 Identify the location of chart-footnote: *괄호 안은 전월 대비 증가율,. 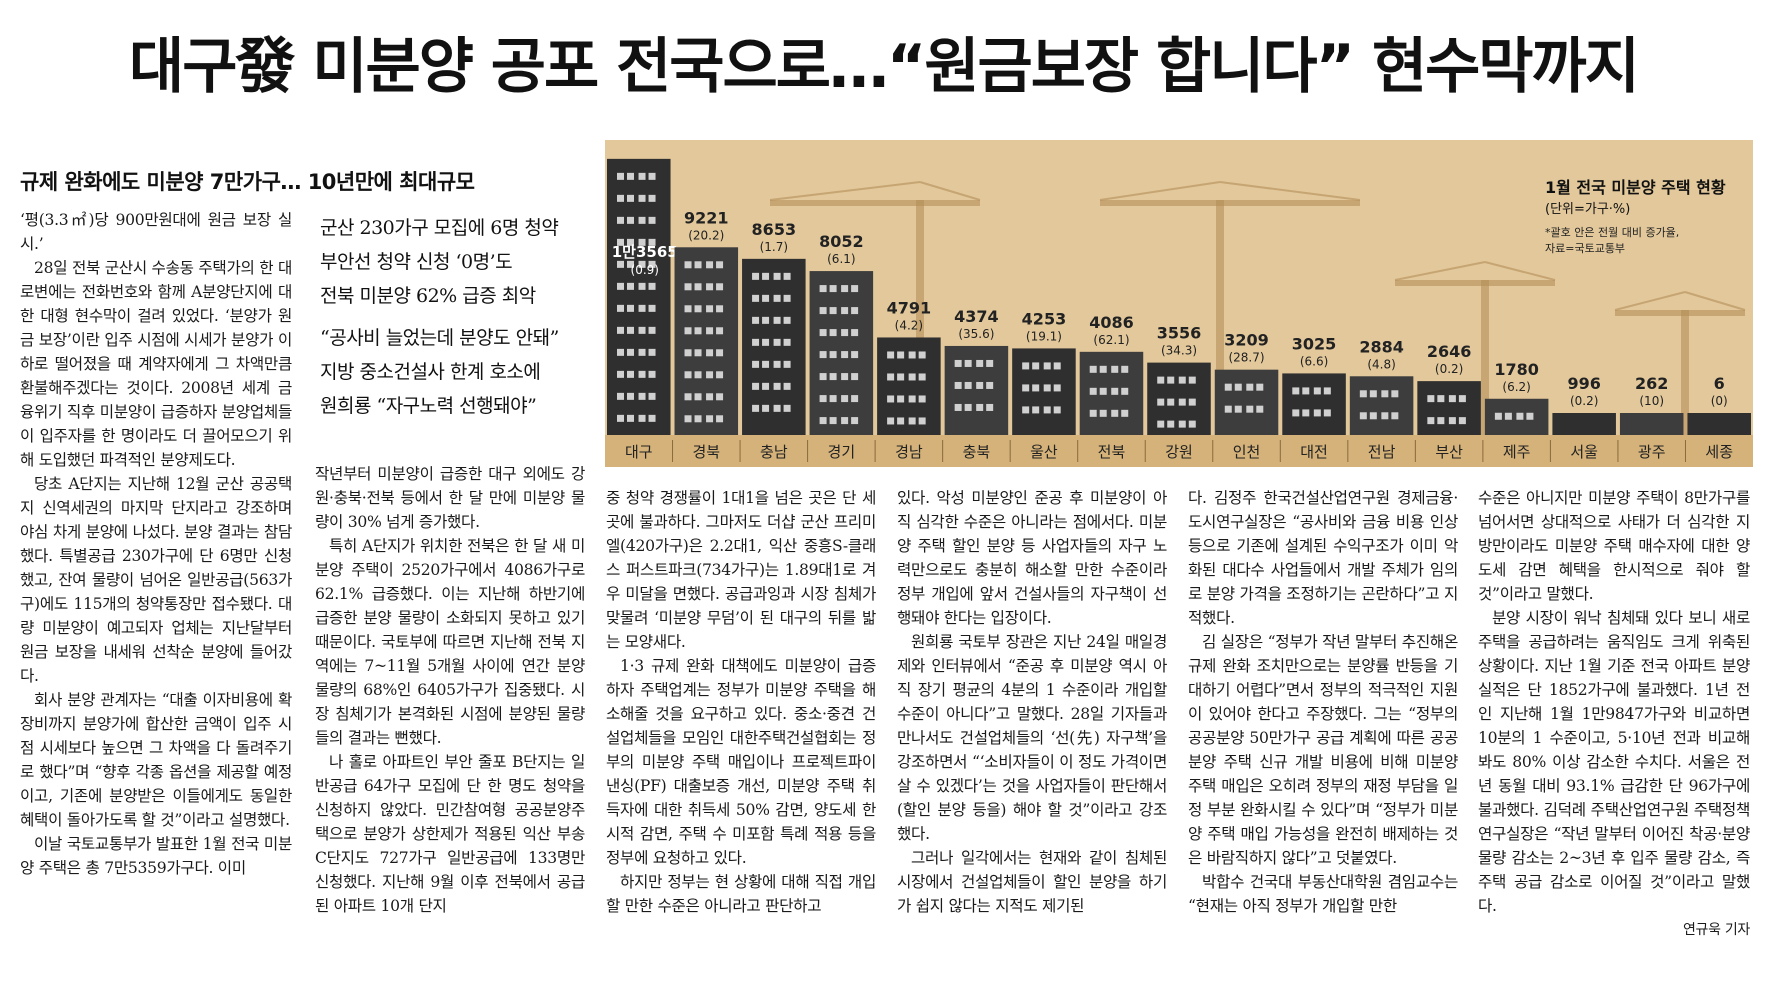
(1612, 232).